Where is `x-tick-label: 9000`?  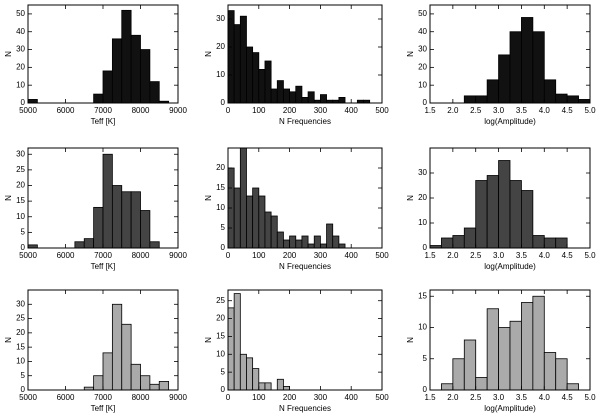
x-tick-label: 9000 is located at coordinates (178, 255).